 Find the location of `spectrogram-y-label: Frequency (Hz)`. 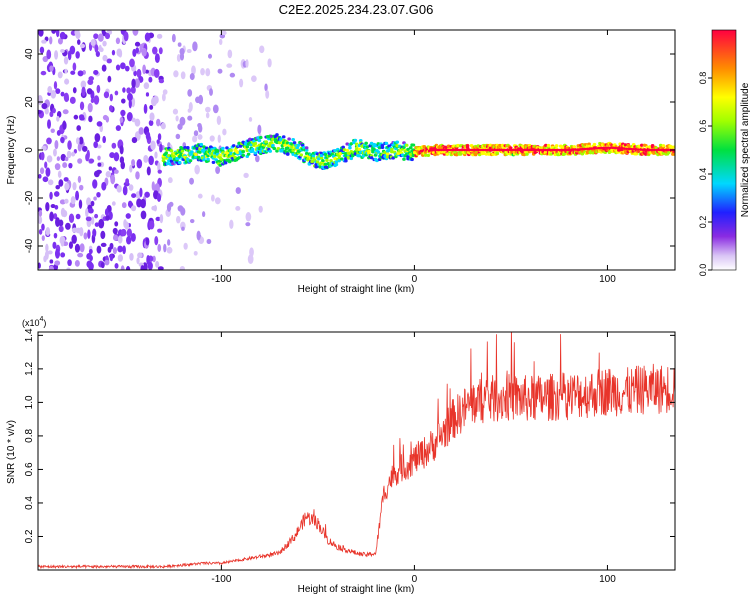

spectrogram-y-label: Frequency (Hz) is located at coordinates (11, 150).